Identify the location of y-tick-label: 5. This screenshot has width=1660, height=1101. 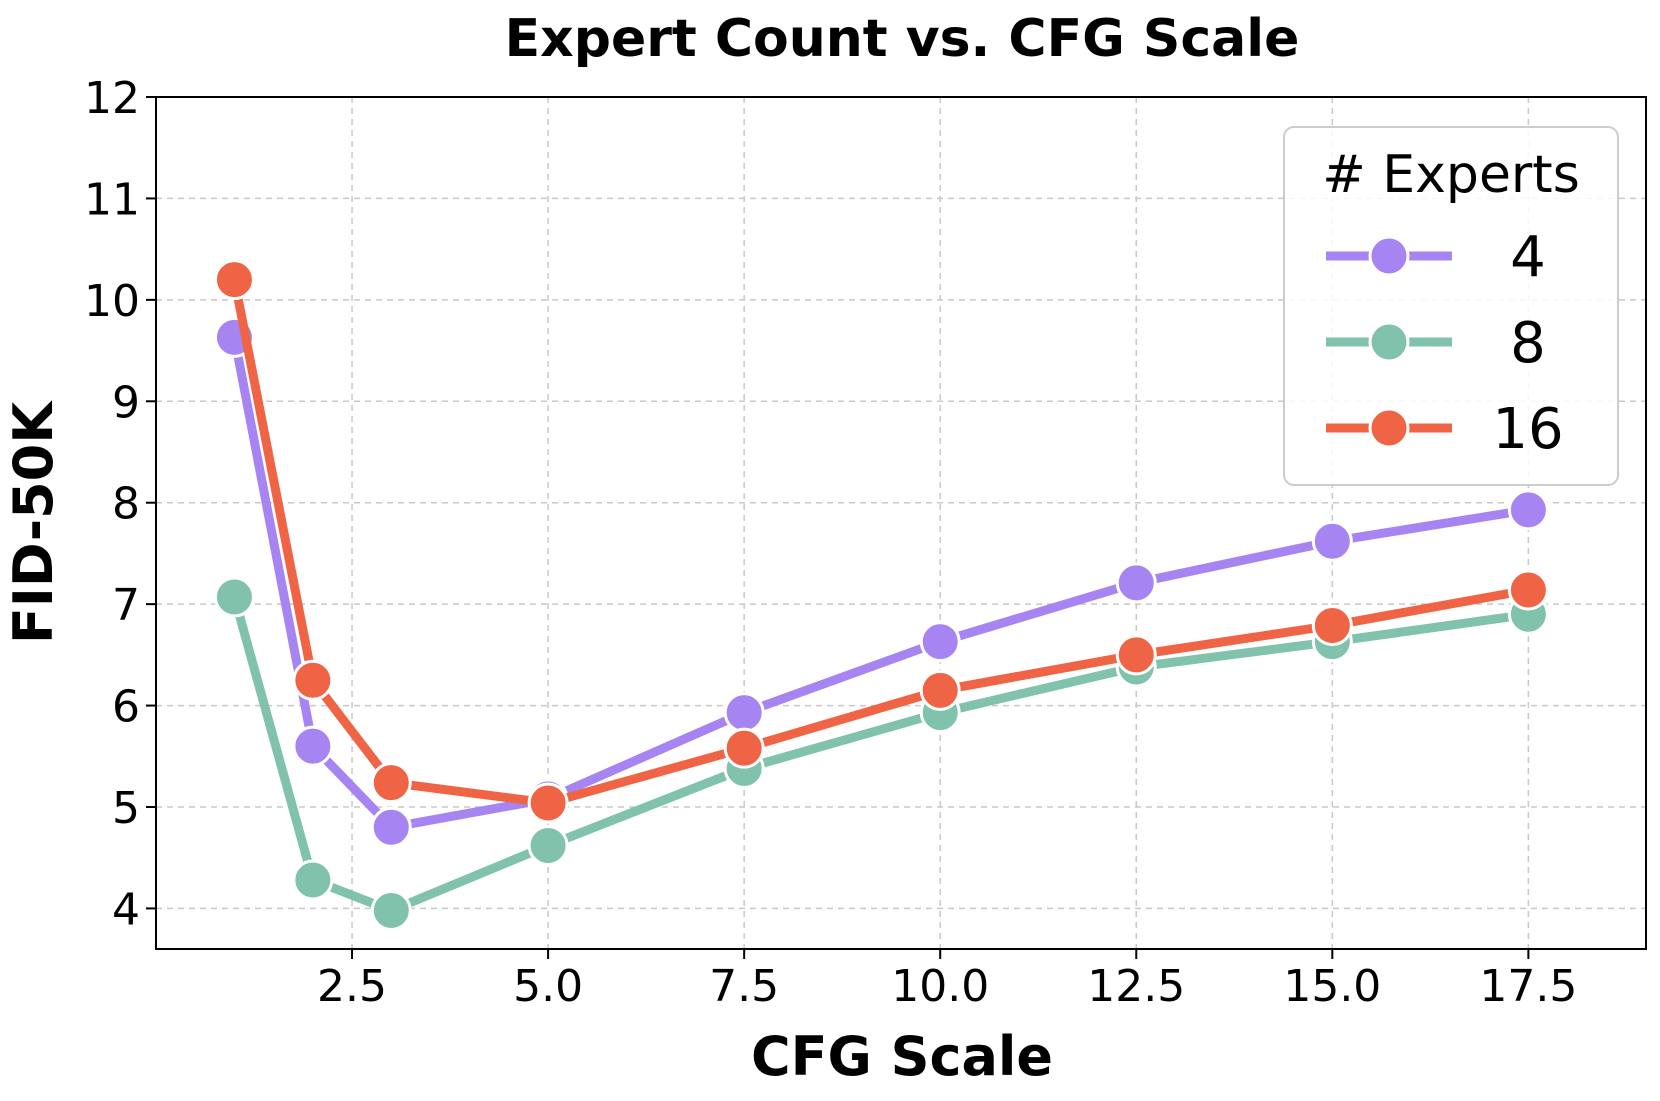
(126, 808).